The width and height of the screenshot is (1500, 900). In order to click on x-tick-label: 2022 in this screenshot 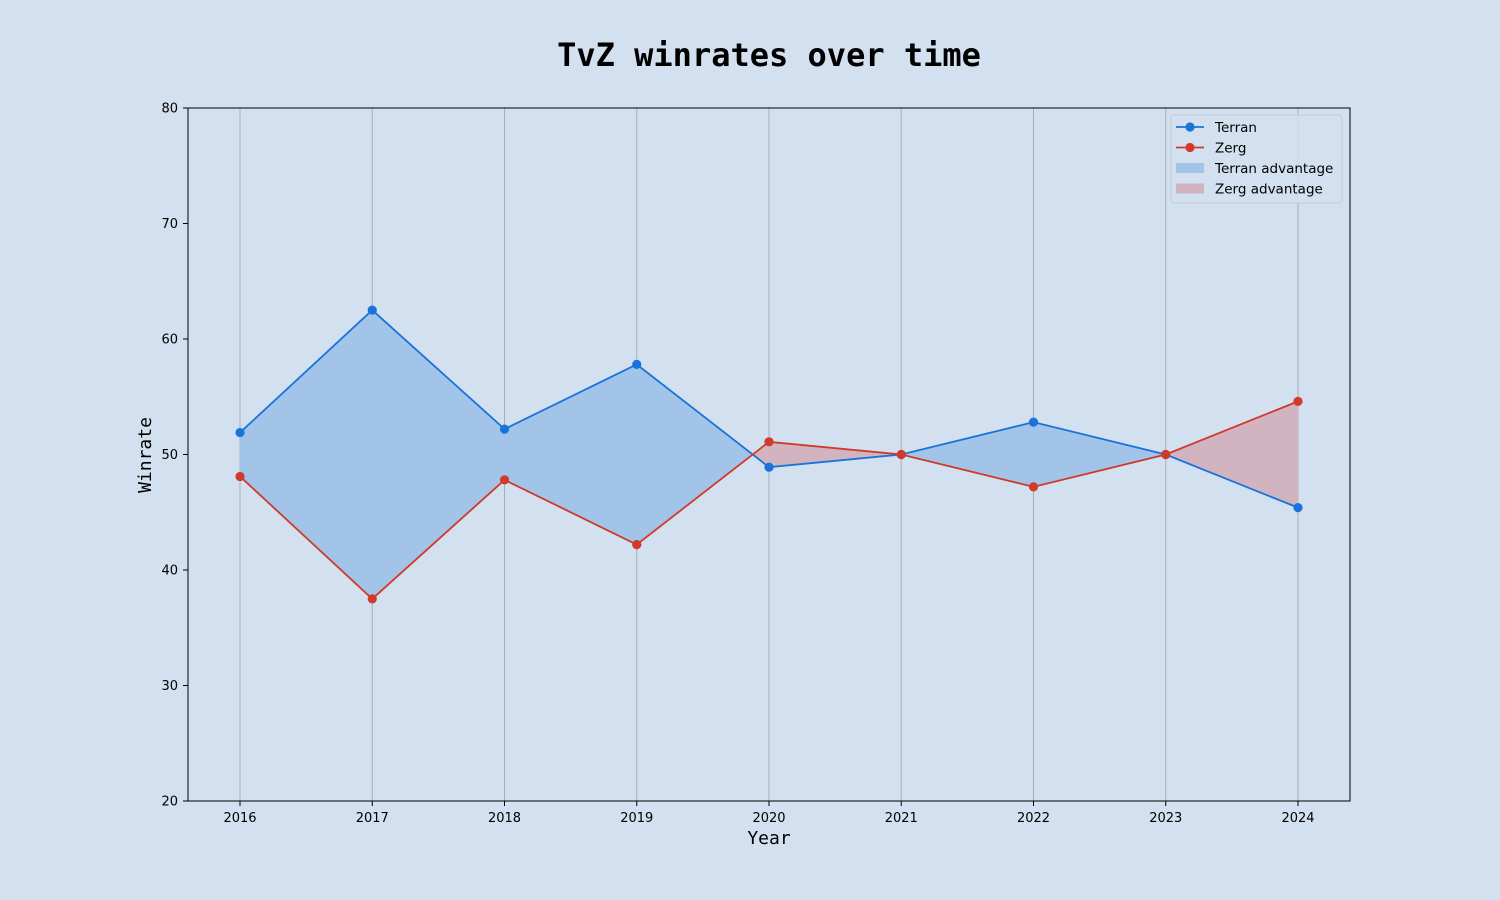, I will do `click(1033, 818)`.